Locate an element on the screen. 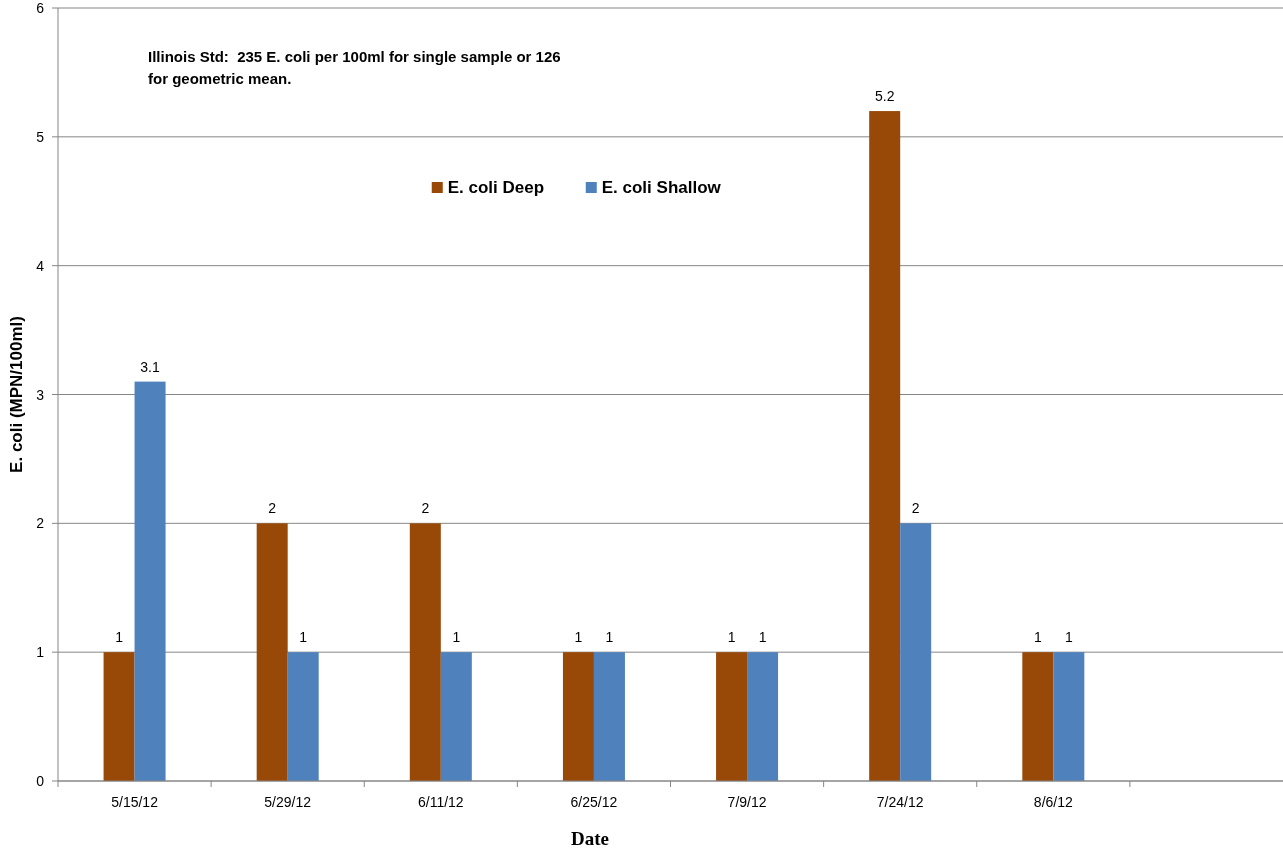  y-tick-label: 0 is located at coordinates (40, 781).